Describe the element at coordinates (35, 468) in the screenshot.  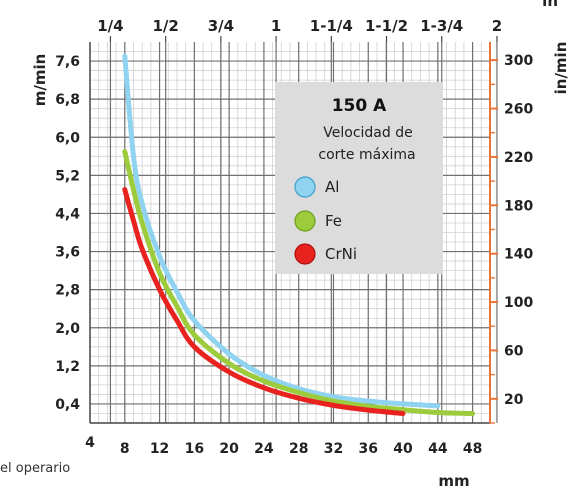
I see `footer-text: el operario` at that location.